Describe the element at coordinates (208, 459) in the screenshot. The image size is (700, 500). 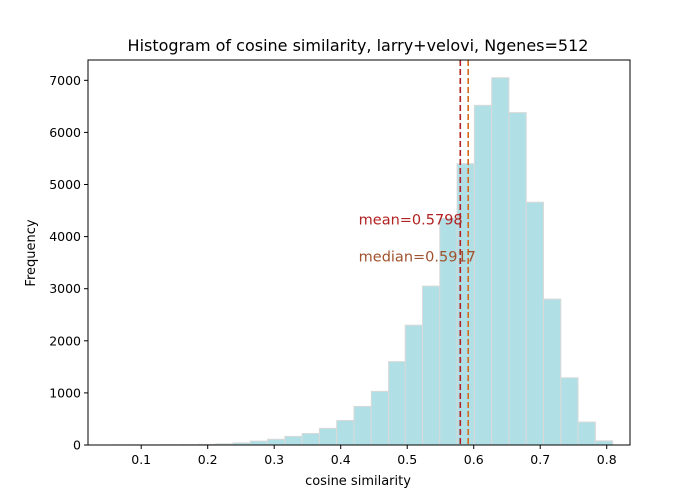
I see `x-tick-label-1: 0.2` at that location.